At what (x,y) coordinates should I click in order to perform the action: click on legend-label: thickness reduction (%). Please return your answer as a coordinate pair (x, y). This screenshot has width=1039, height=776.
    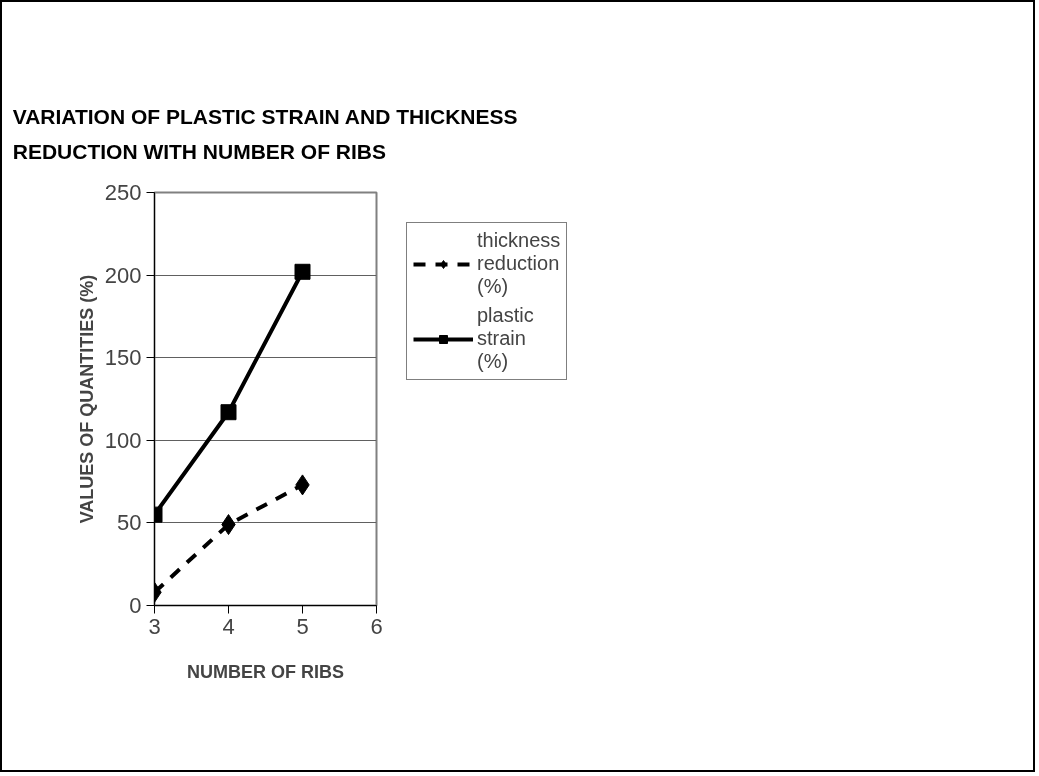
    Looking at the image, I should click on (519, 263).